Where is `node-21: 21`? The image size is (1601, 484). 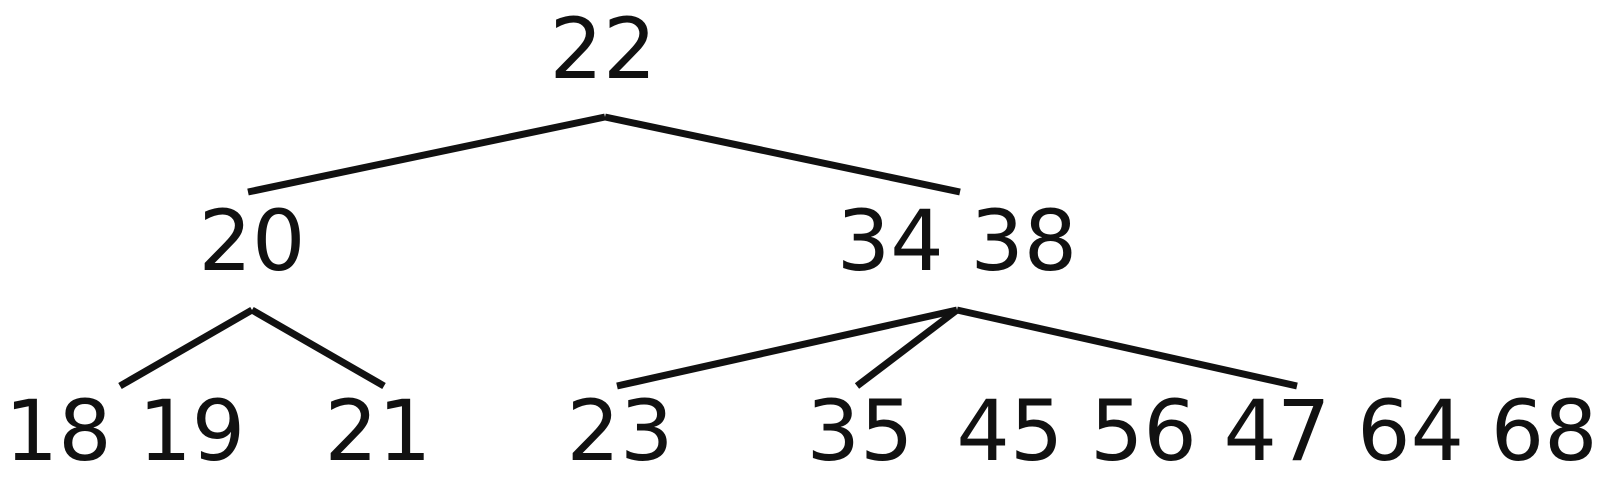 node-21: 21 is located at coordinates (378, 431).